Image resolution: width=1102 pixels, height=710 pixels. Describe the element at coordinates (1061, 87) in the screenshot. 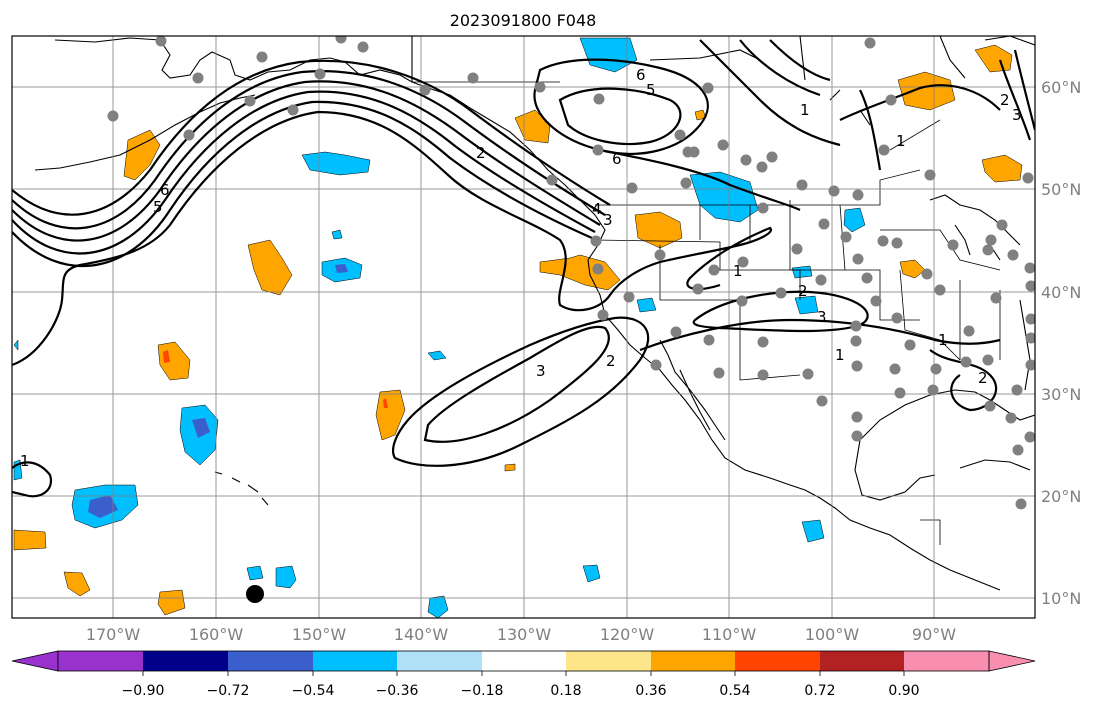

I see `lat-label: 60°N` at that location.